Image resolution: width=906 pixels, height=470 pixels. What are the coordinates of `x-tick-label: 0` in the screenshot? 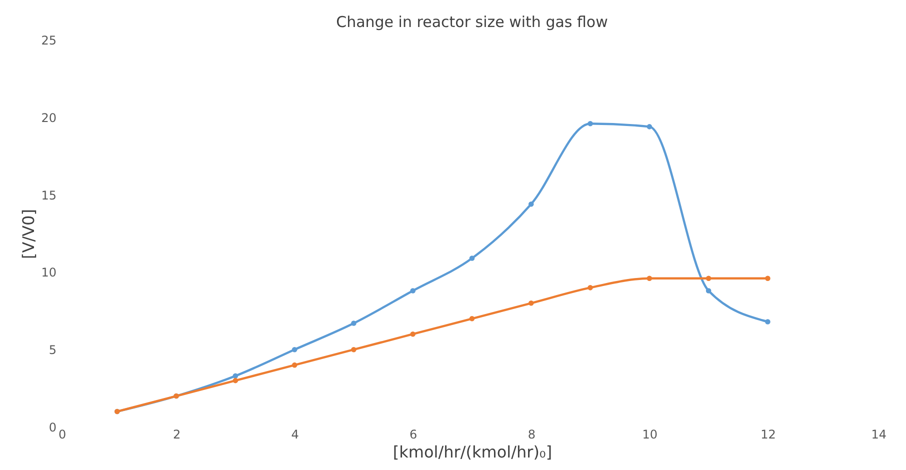 It's located at (62, 435).